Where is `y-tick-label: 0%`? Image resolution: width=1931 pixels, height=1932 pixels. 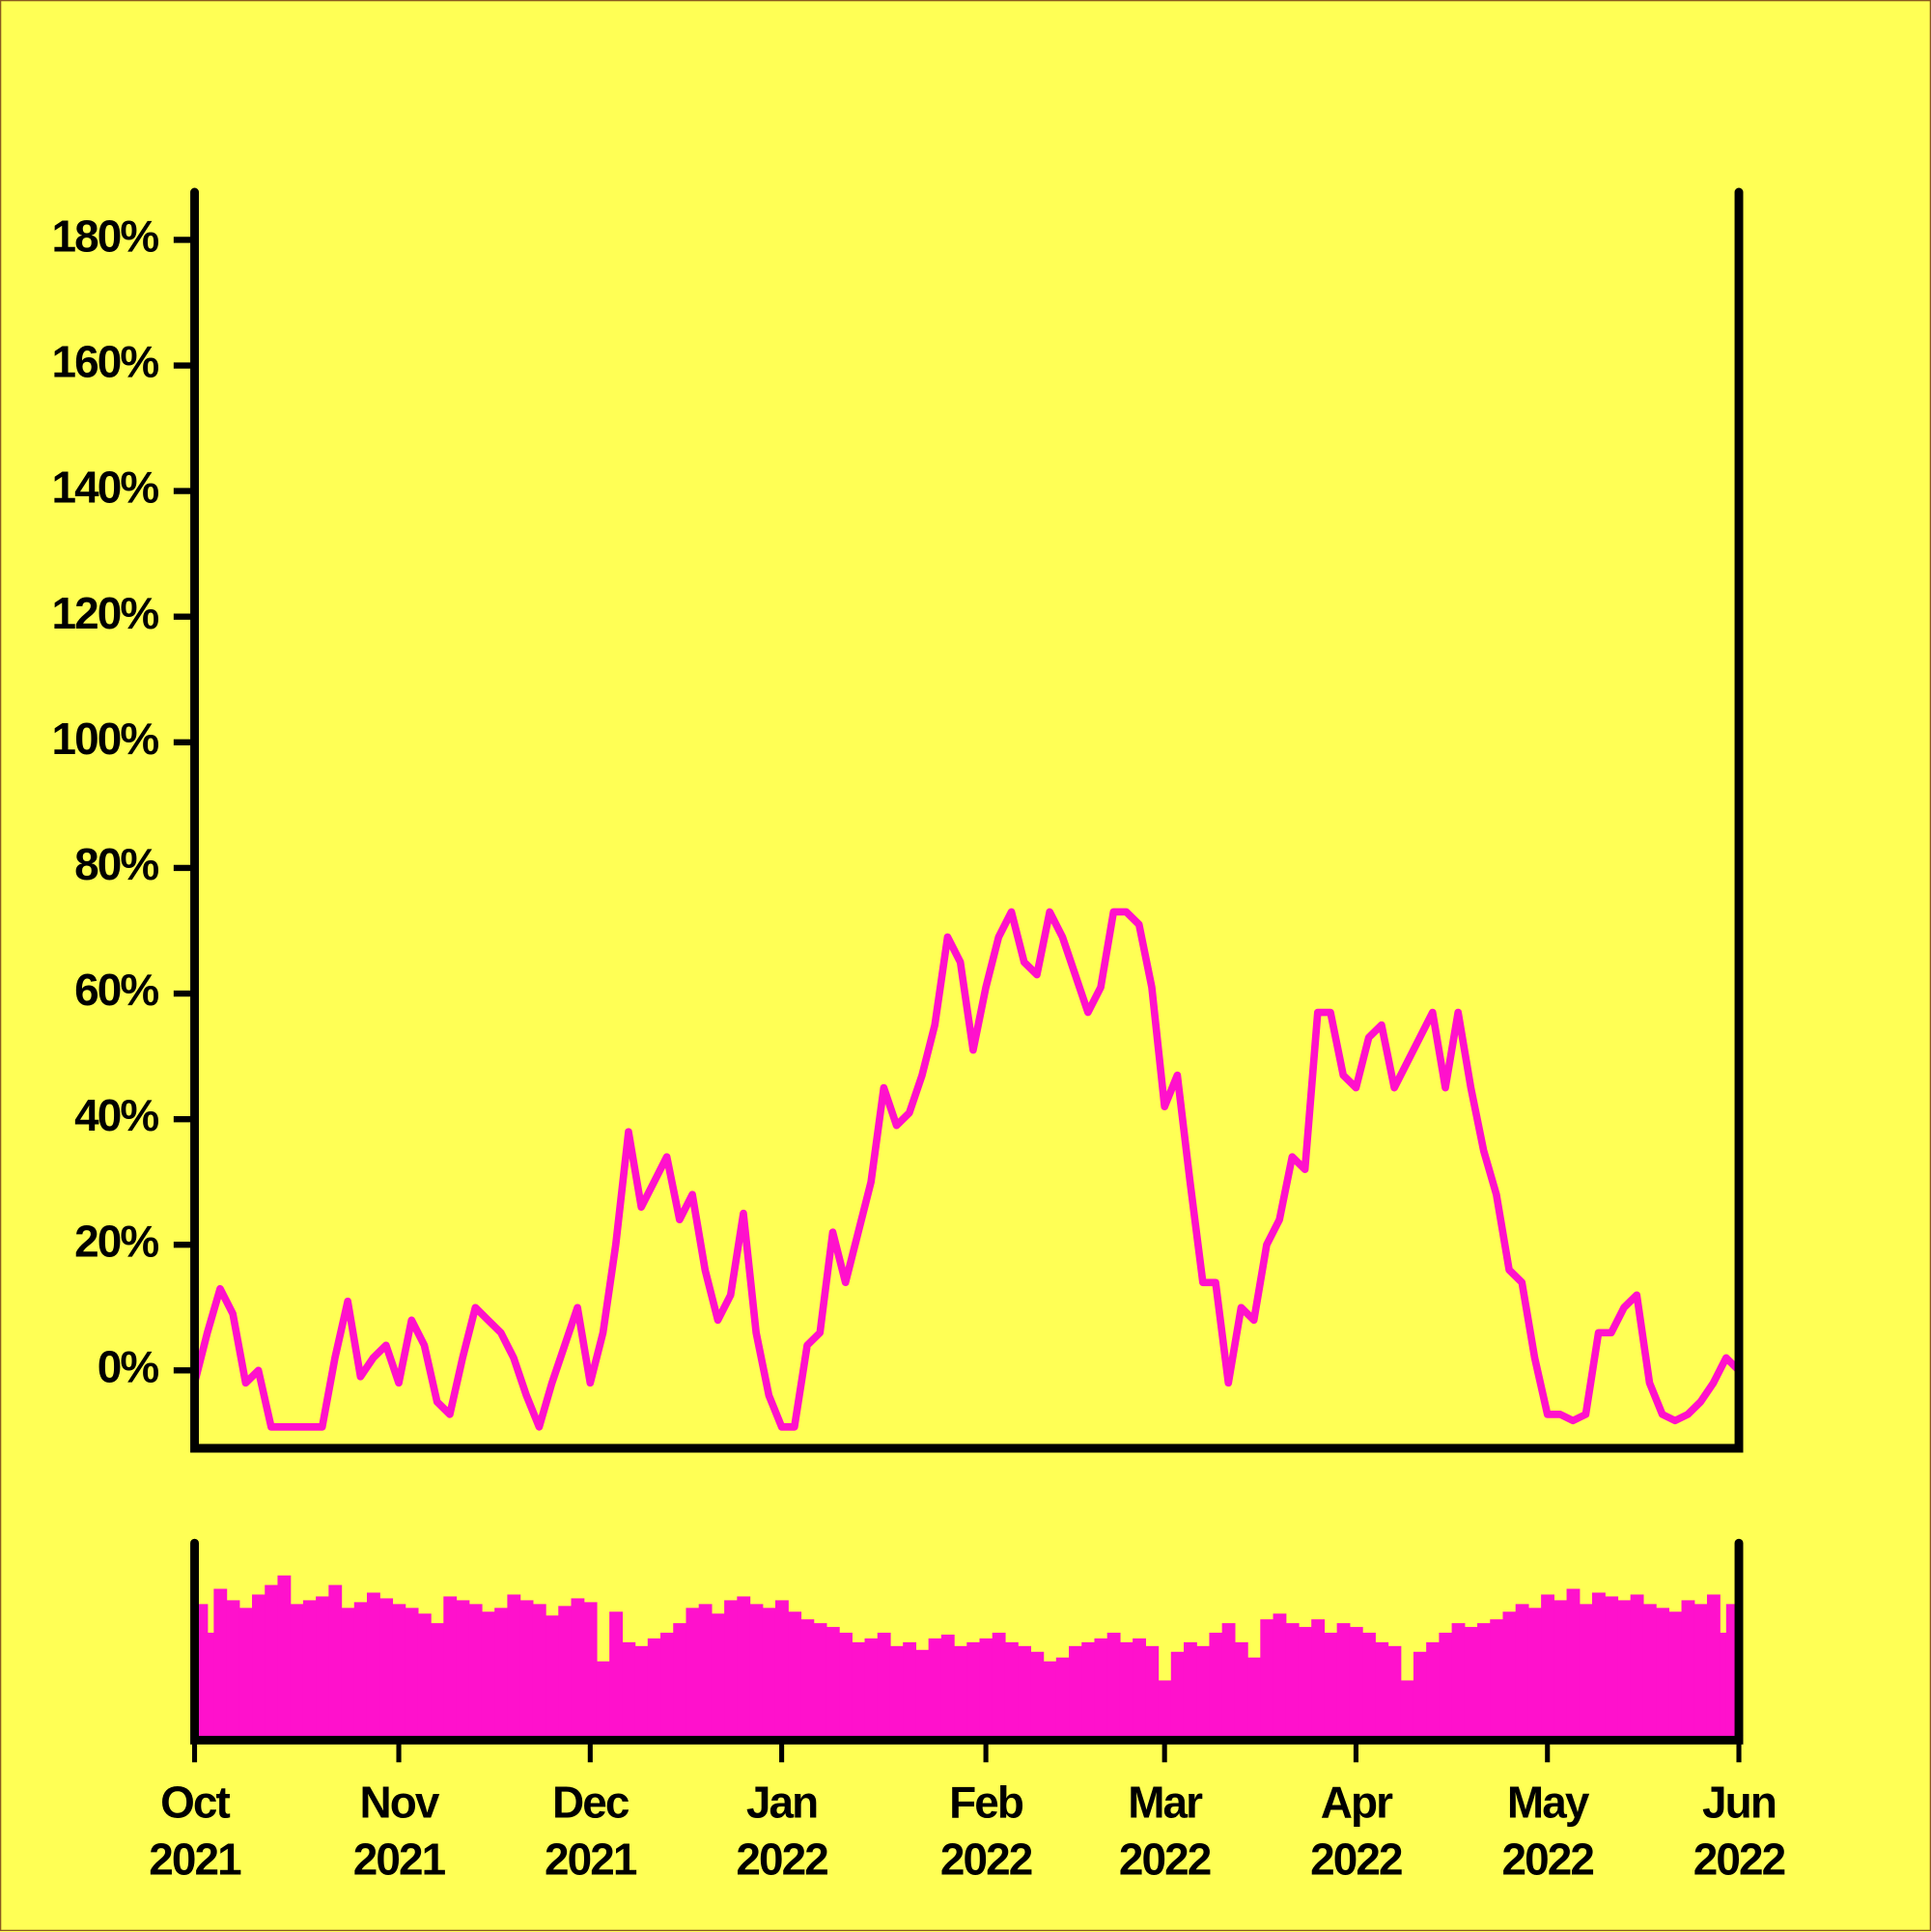
y-tick-label: 0% is located at coordinates (128, 1366).